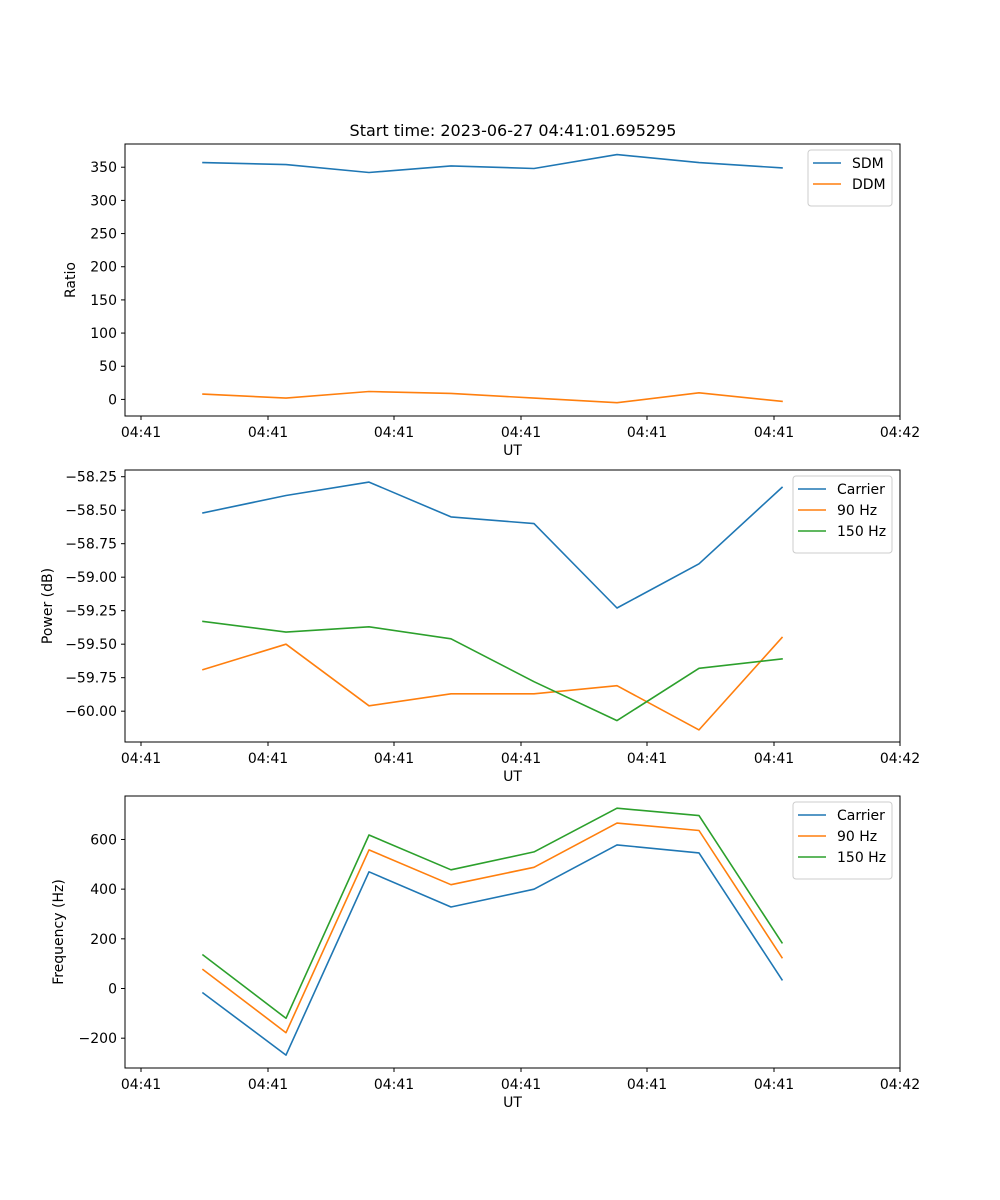 Image resolution: width=1000 pixels, height=1200 pixels. What do you see at coordinates (103, 301) in the screenshot?
I see `y-tick-label: 150` at bounding box center [103, 301].